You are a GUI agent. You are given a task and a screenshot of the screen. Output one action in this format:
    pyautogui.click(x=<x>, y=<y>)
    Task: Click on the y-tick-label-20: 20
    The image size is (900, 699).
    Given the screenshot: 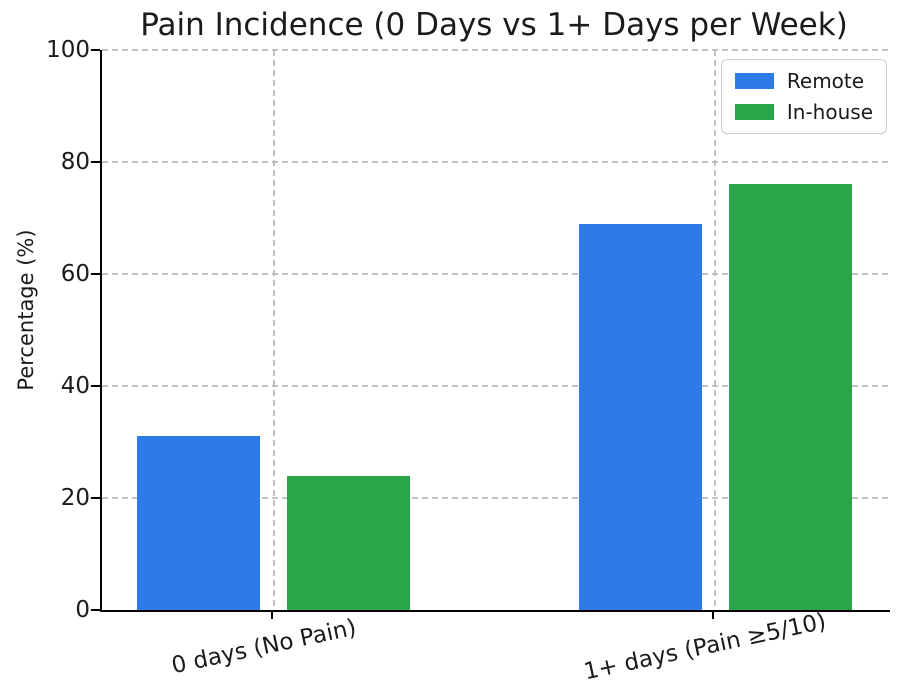 What is the action you would take?
    pyautogui.click(x=75, y=498)
    